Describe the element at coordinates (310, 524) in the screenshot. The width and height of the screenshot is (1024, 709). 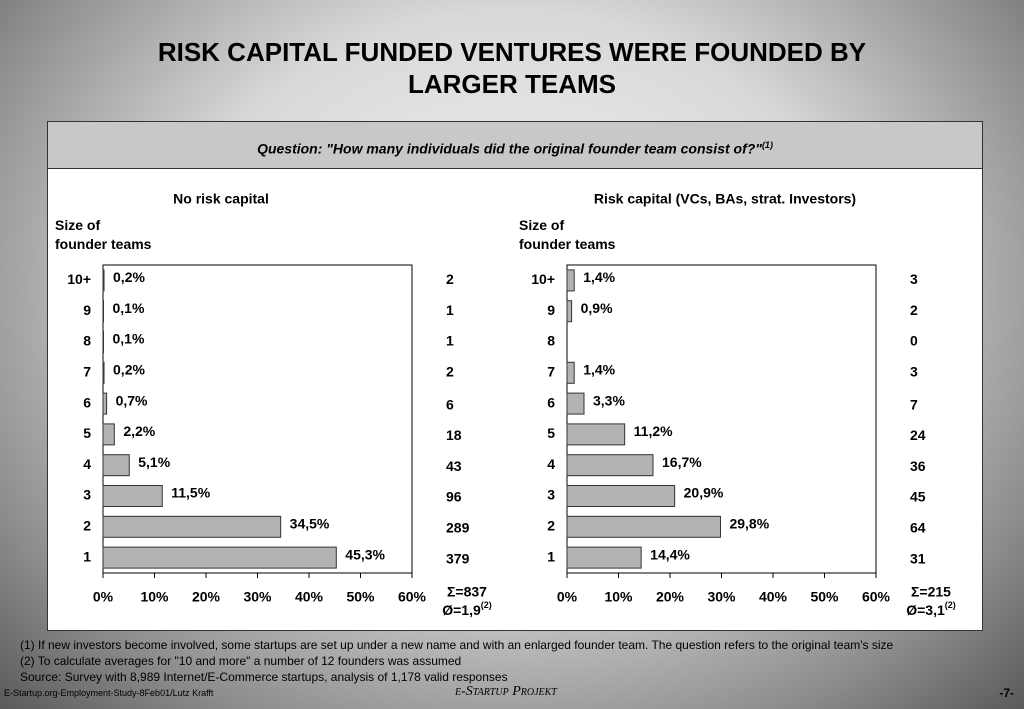
I see `value-label: 34,5%` at that location.